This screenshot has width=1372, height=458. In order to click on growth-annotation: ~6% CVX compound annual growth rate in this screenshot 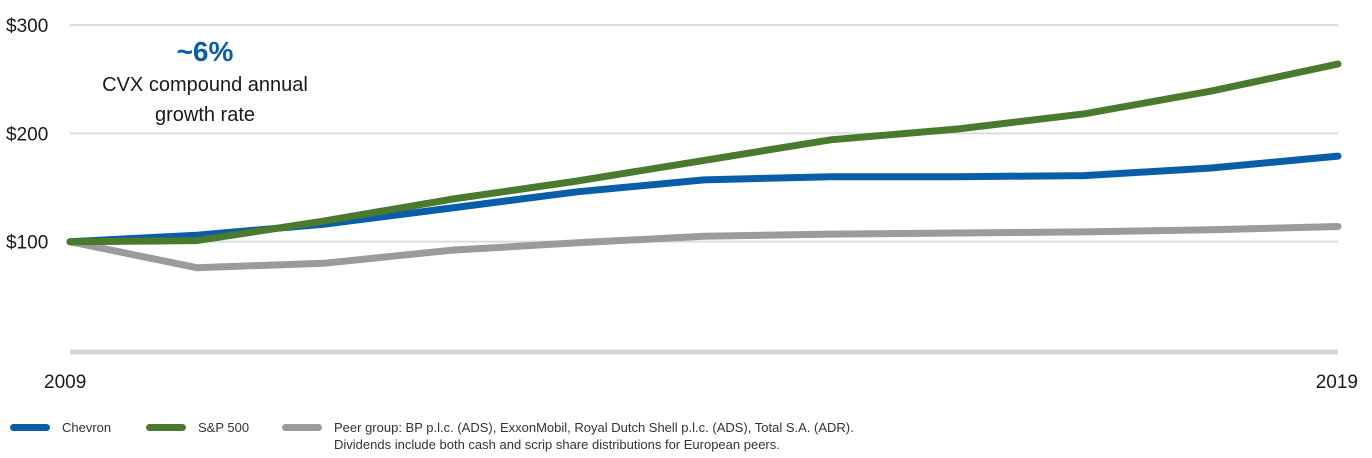, I will do `click(205, 81)`.